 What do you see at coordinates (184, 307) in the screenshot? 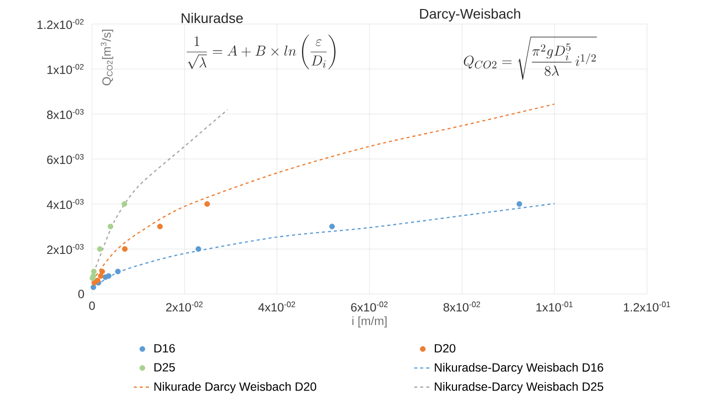
I see `x-tick-label: 2x10$^{-02}$` at bounding box center [184, 307].